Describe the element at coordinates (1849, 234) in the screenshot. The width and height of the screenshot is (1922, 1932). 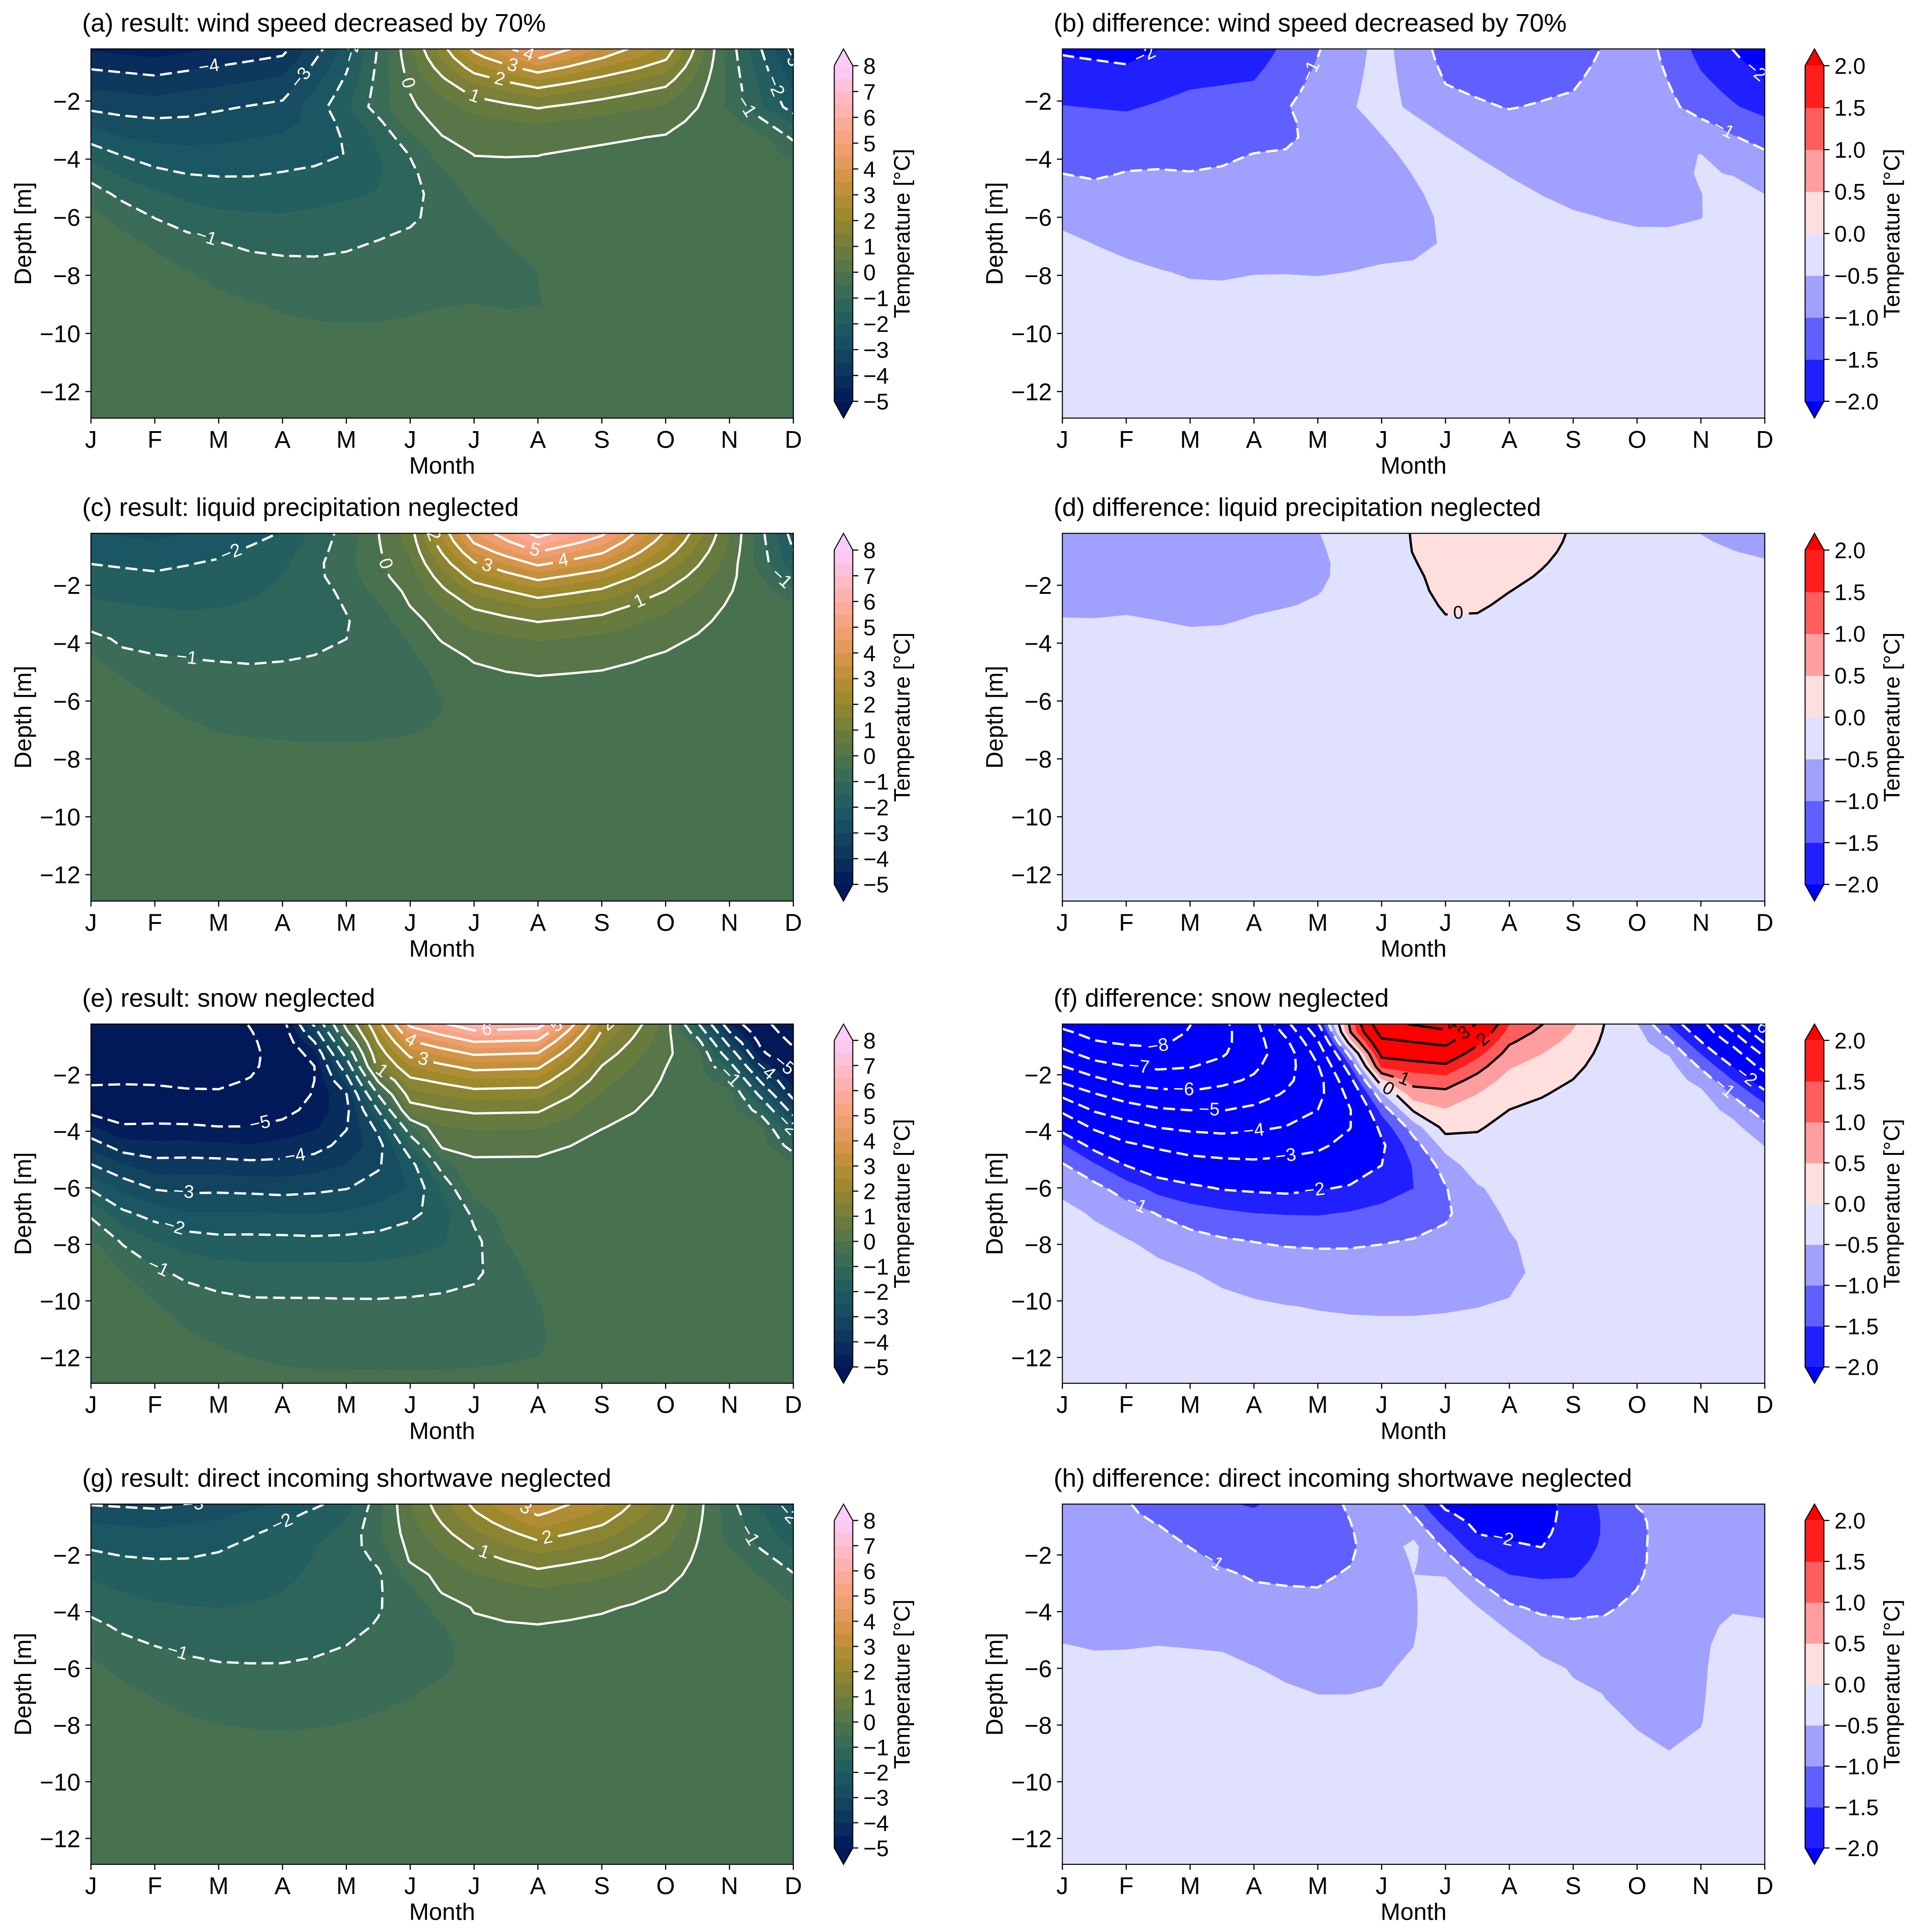
I see `svg-text: 0.0` at that location.